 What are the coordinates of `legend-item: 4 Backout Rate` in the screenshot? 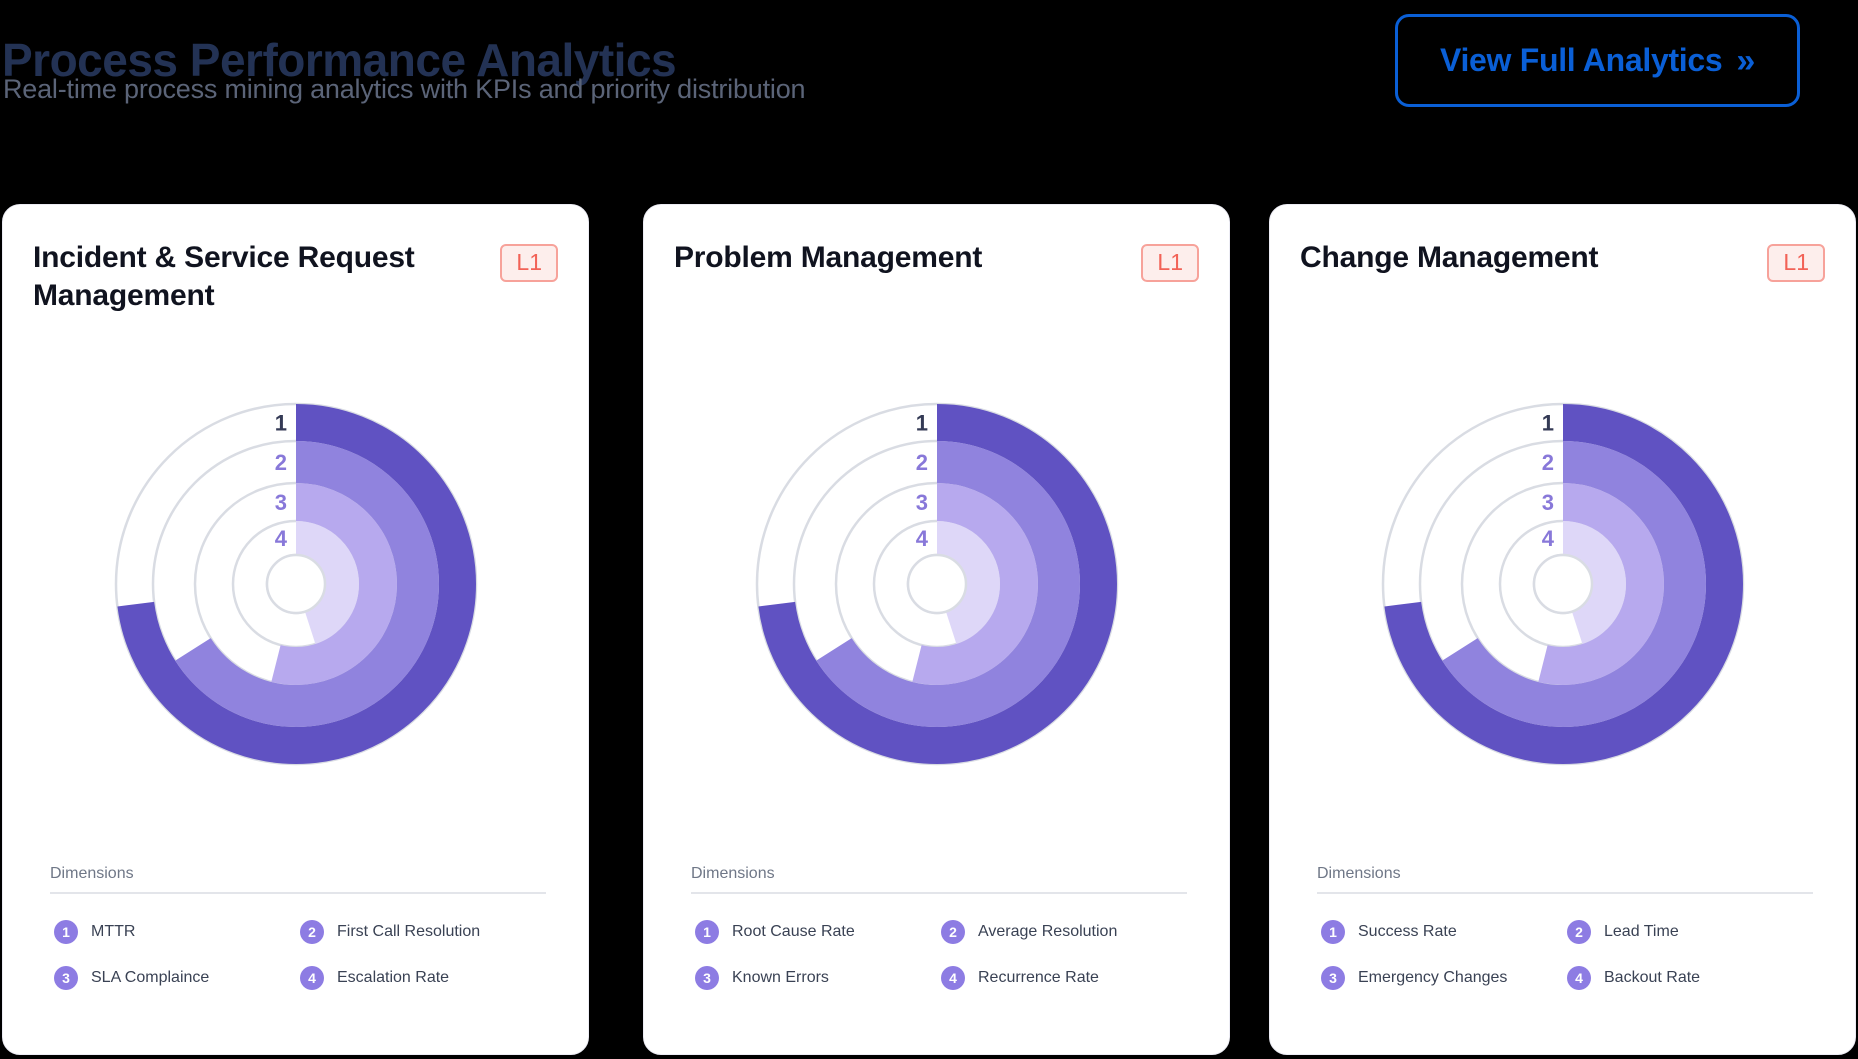 It's located at (1690, 978).